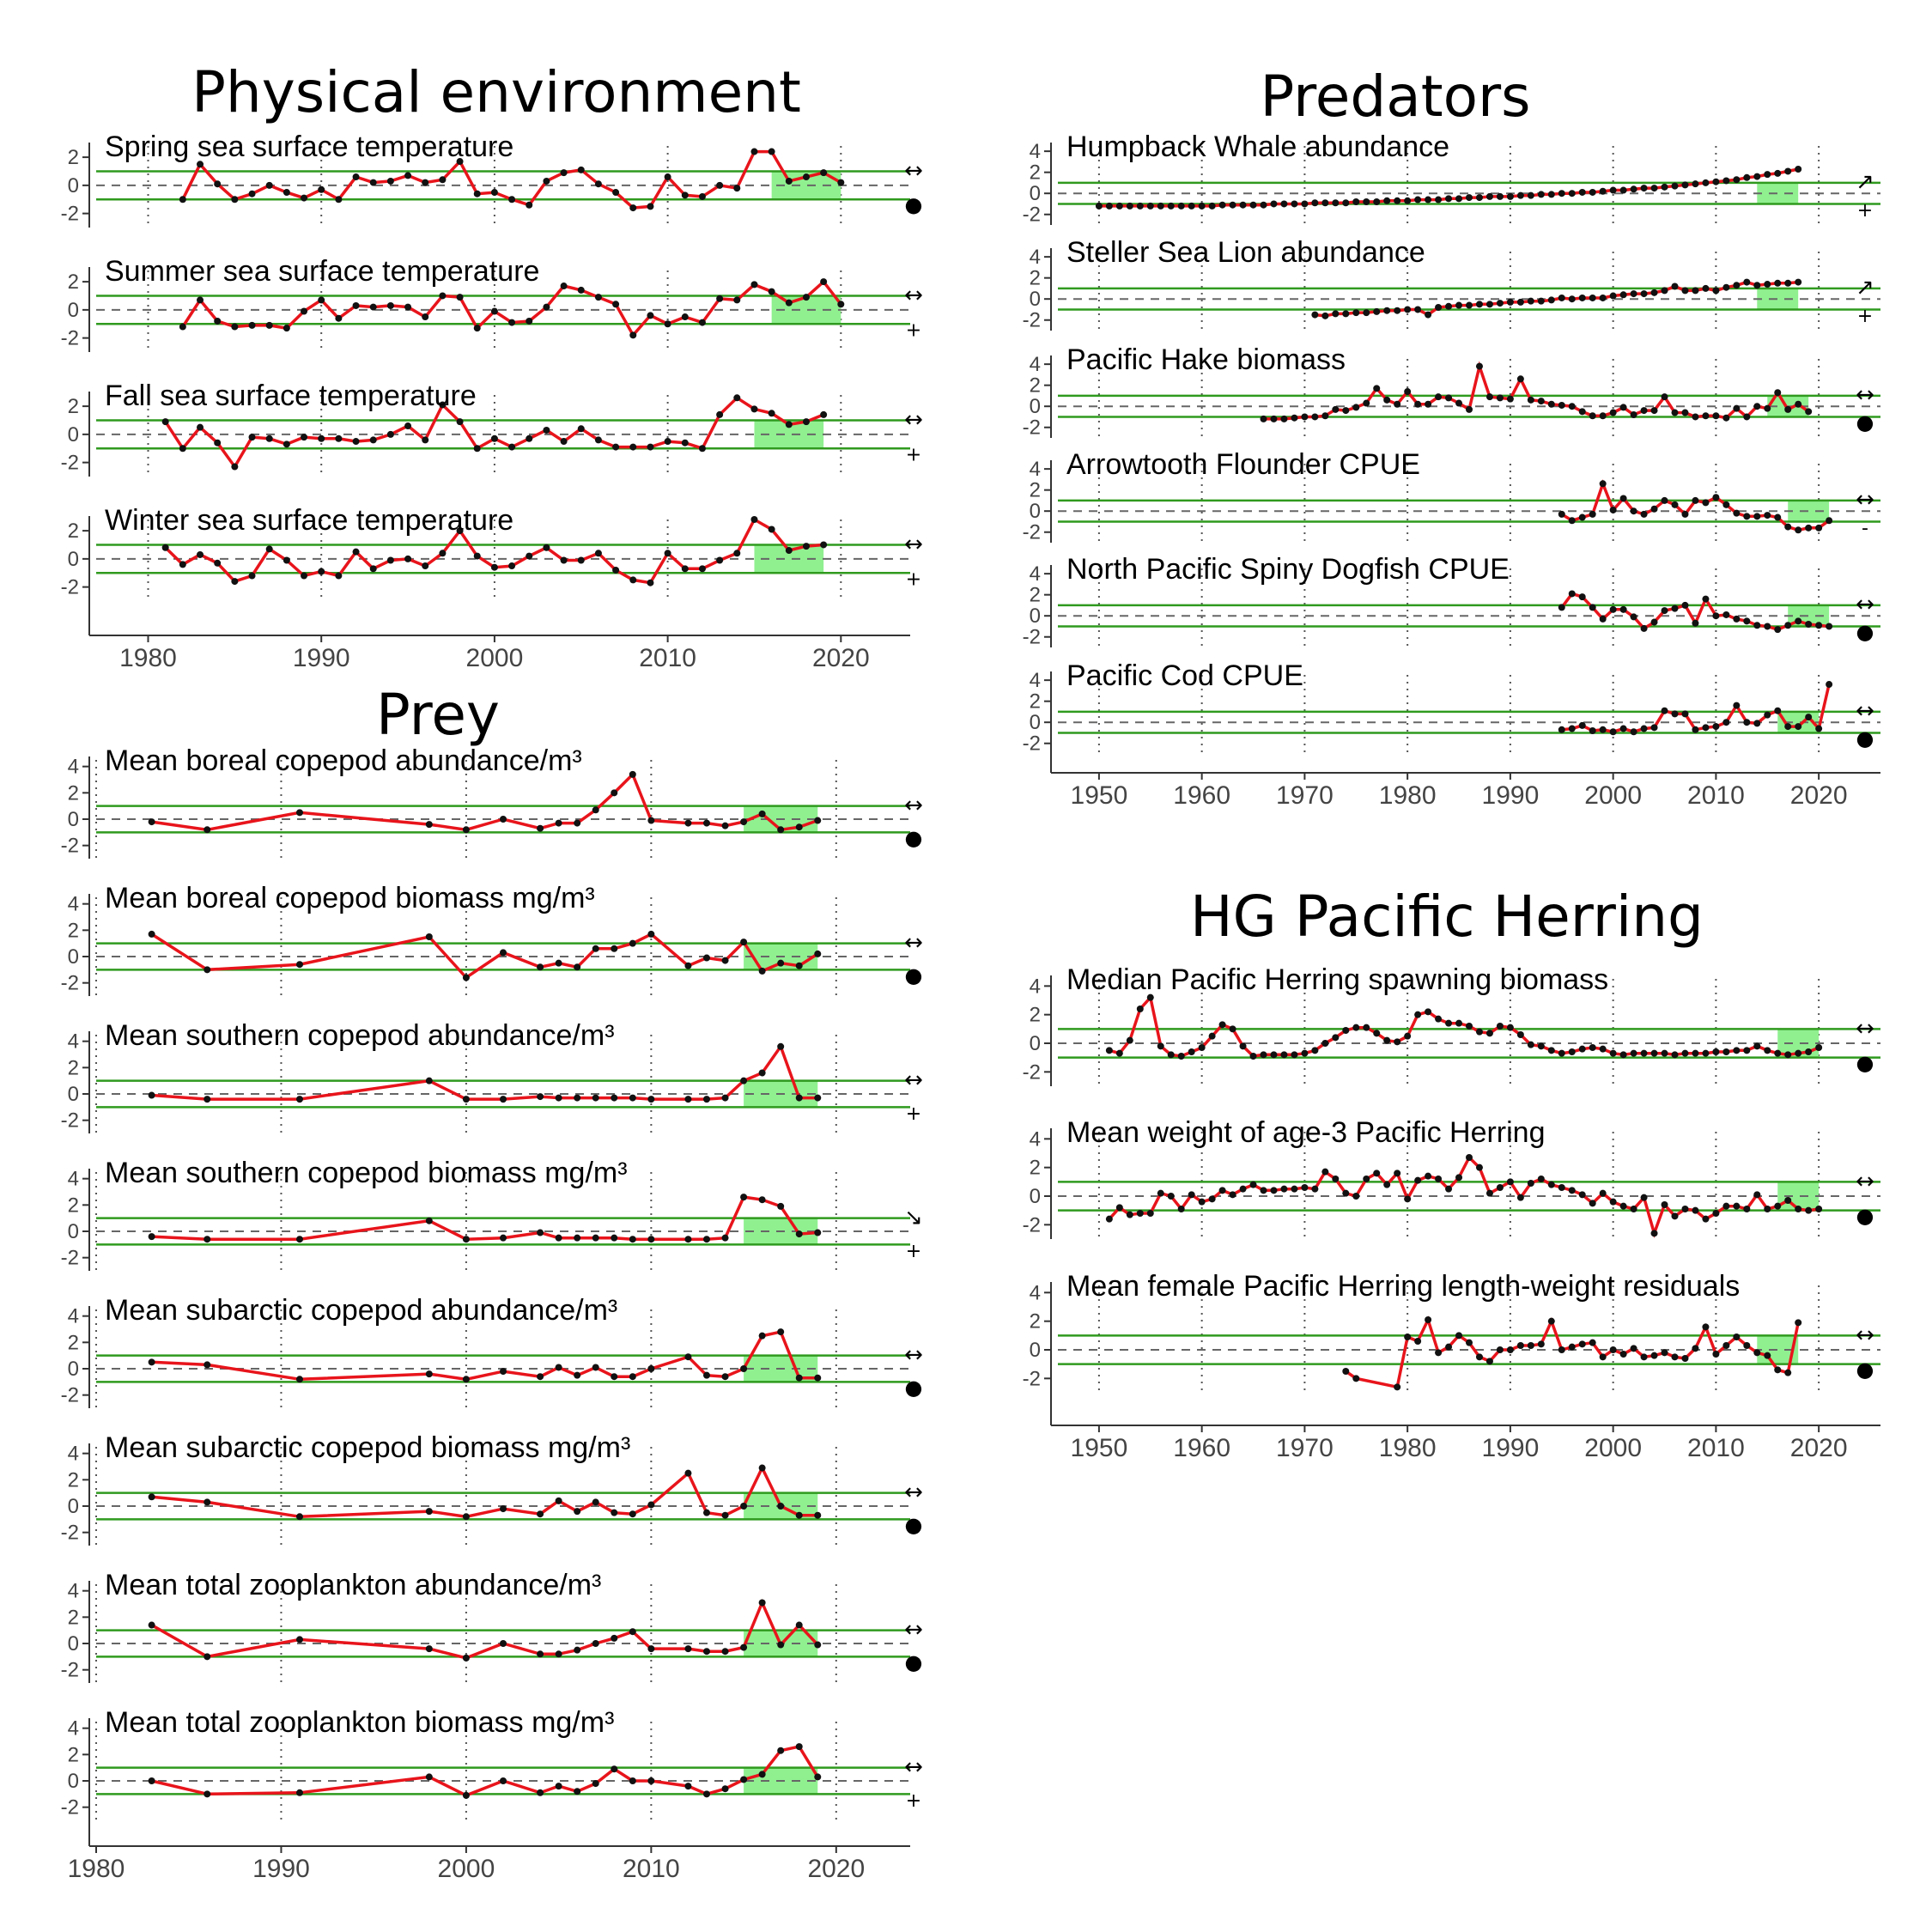  What do you see at coordinates (1464, 1196) in the screenshot?
I see `series-line` at bounding box center [1464, 1196].